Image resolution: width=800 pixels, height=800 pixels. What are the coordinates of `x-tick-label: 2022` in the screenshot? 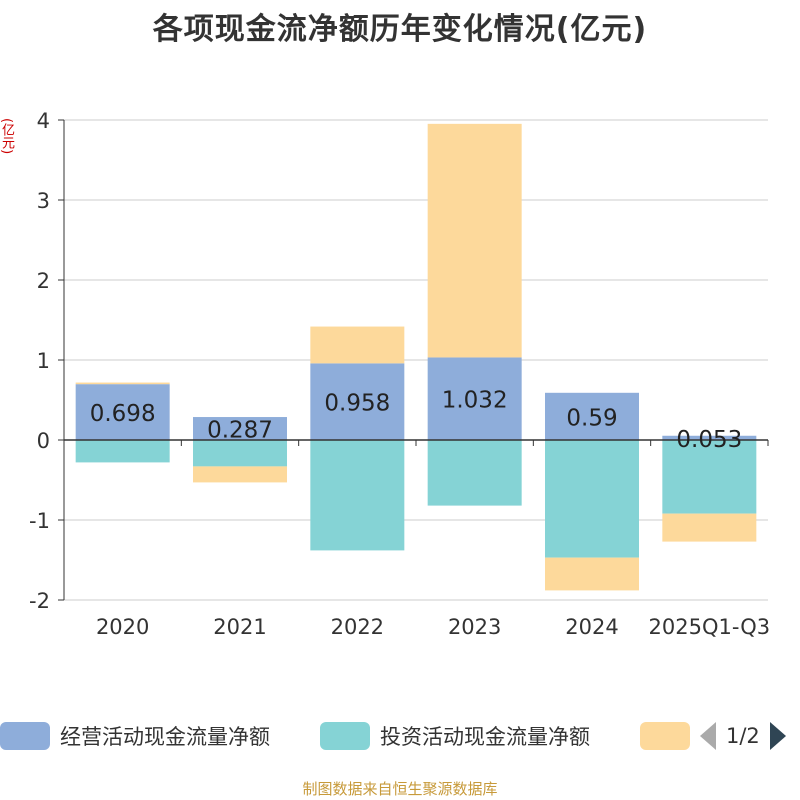 It's located at (357, 627).